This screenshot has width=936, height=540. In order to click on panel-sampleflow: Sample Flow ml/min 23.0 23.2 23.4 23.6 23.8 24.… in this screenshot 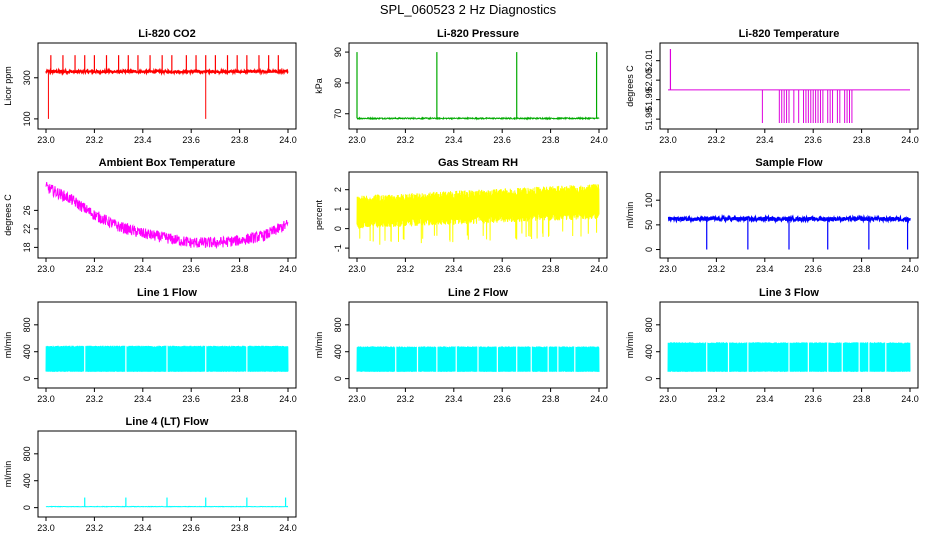, I will do `click(772, 215)`.